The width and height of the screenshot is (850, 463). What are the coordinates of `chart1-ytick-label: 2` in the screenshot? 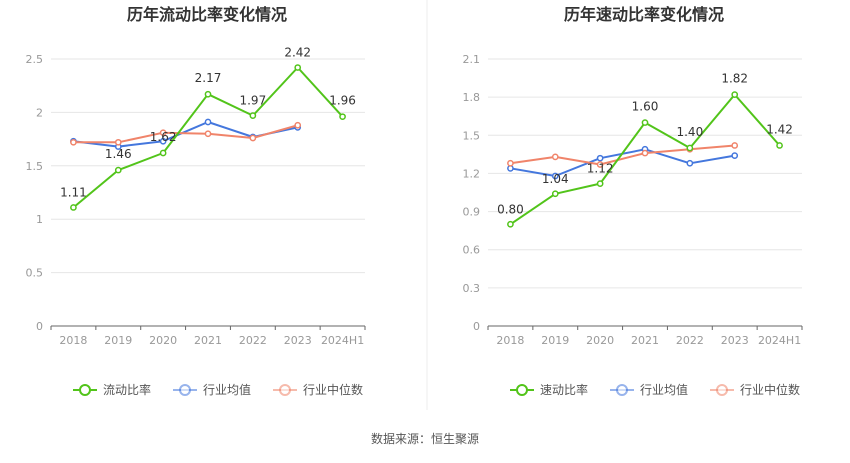 It's located at (39, 112).